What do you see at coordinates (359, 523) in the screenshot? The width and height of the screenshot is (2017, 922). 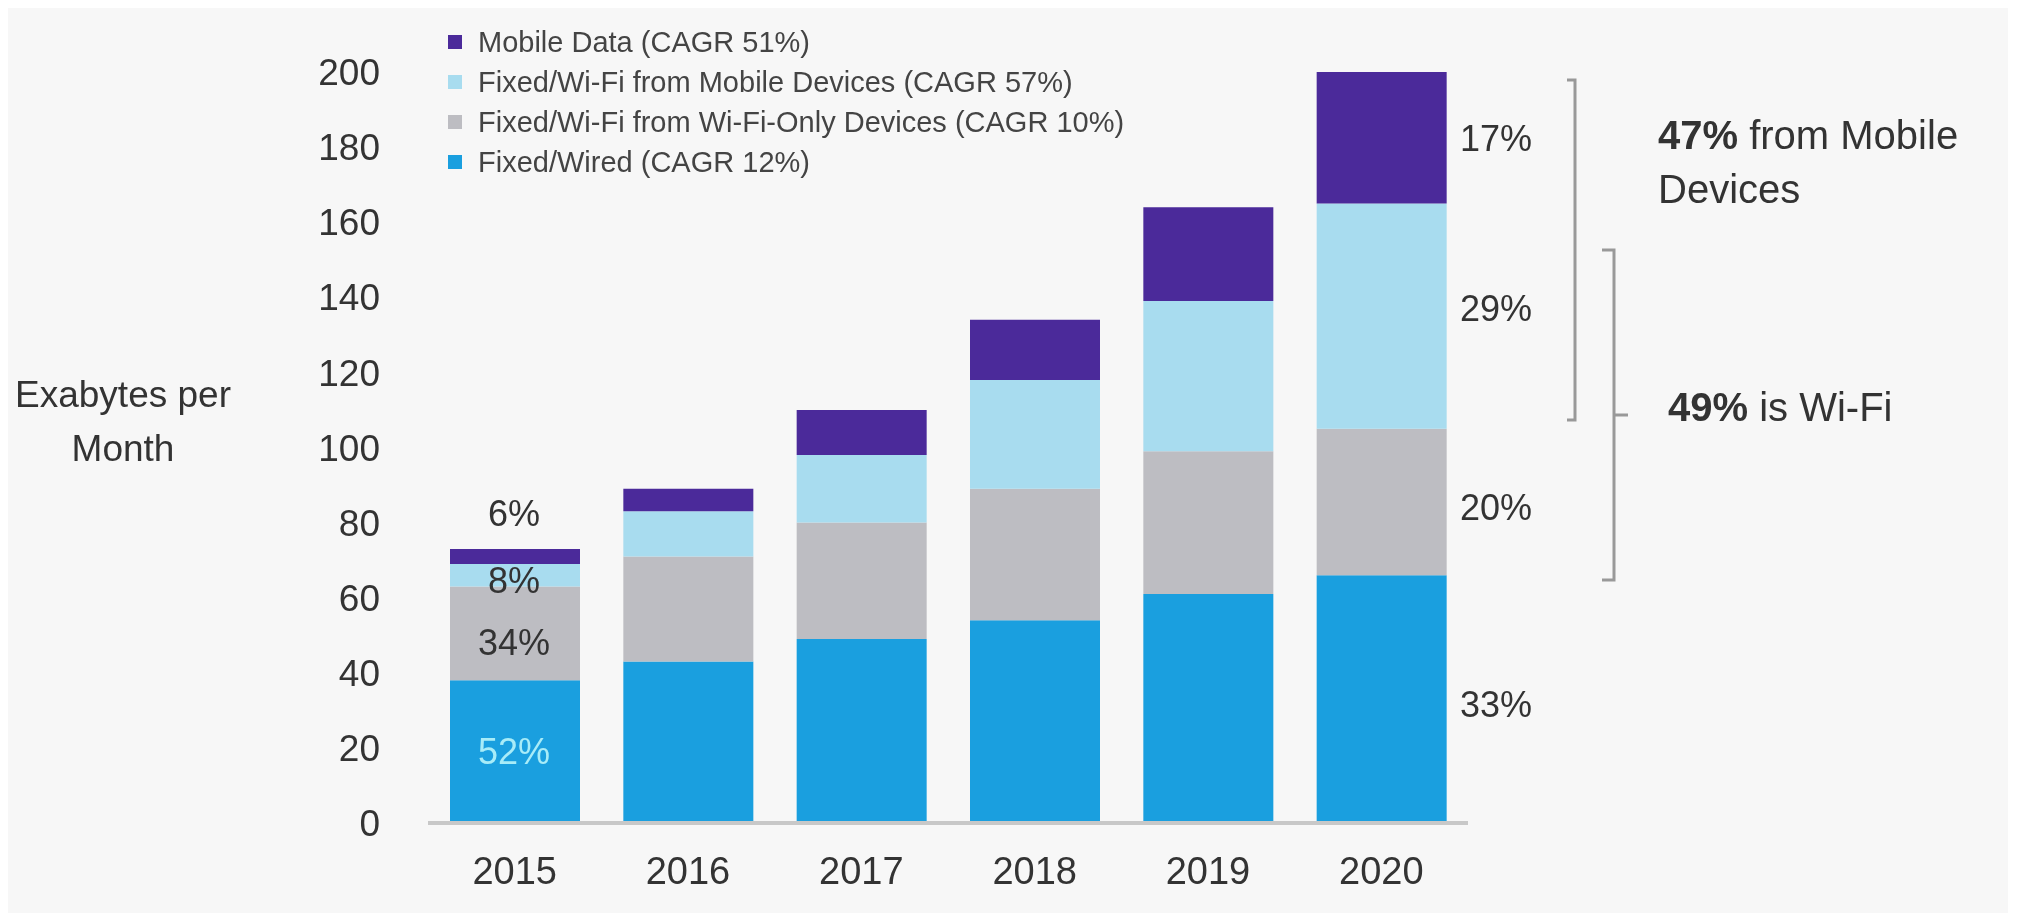 I see `y-tick-label: 80` at bounding box center [359, 523].